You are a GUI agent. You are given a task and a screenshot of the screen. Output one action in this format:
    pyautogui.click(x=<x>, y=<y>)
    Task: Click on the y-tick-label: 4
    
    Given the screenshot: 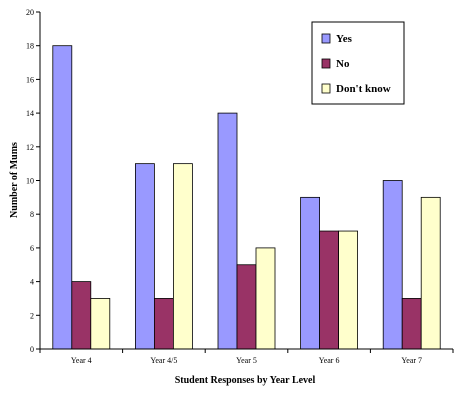 What is the action you would take?
    pyautogui.click(x=32, y=282)
    